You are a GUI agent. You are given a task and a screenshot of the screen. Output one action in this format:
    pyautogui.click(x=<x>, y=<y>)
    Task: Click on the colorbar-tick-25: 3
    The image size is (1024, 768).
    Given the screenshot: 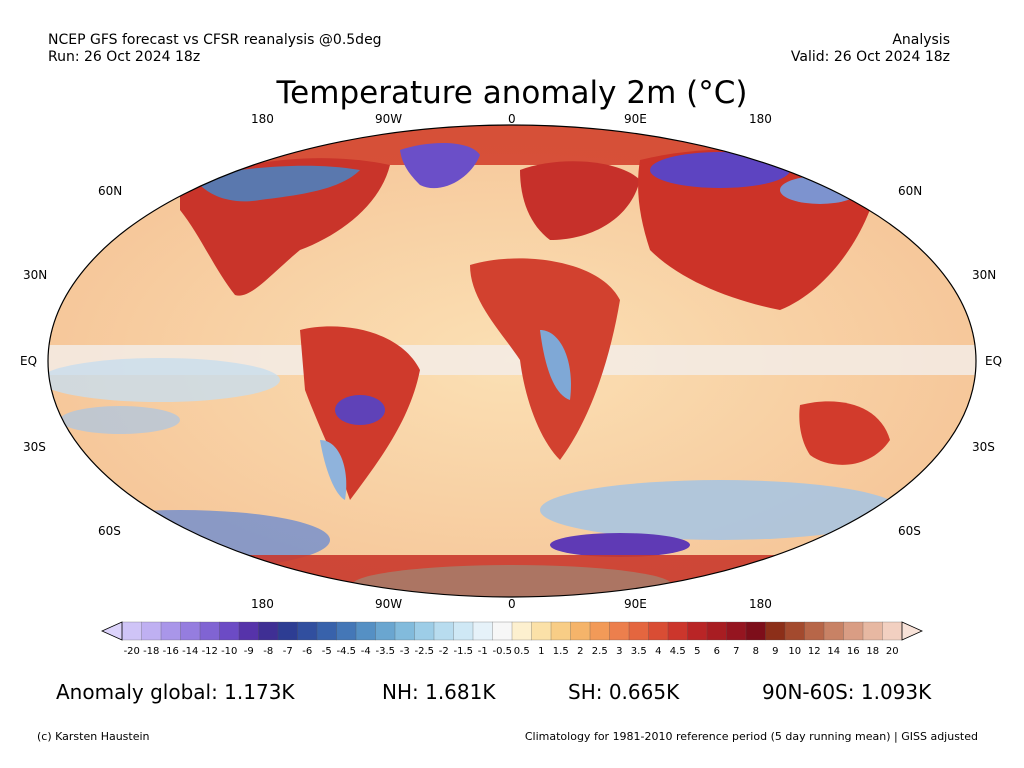 What is the action you would take?
    pyautogui.click(x=619, y=651)
    